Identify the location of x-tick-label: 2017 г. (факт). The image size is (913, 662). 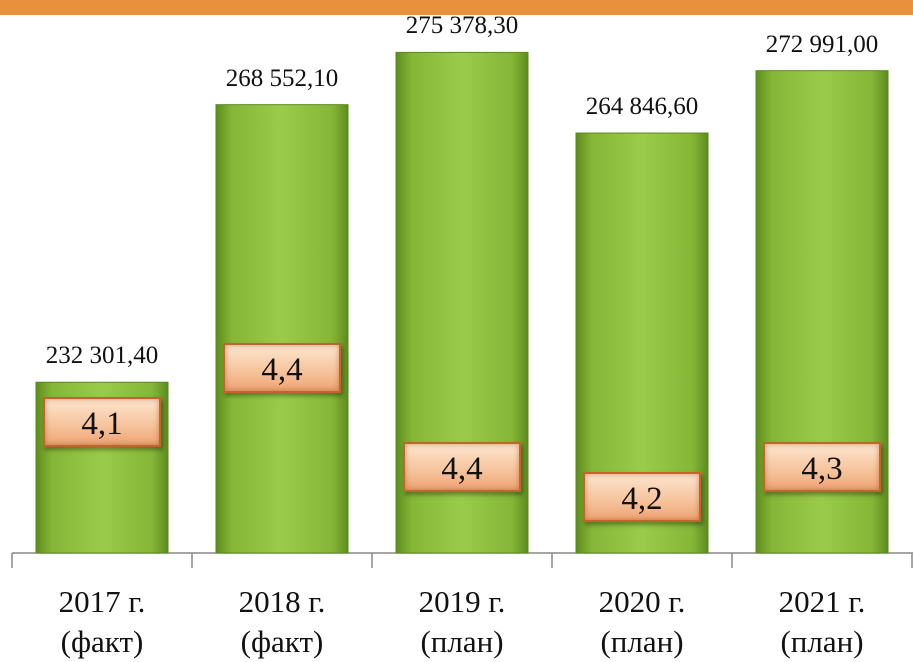
(102, 621).